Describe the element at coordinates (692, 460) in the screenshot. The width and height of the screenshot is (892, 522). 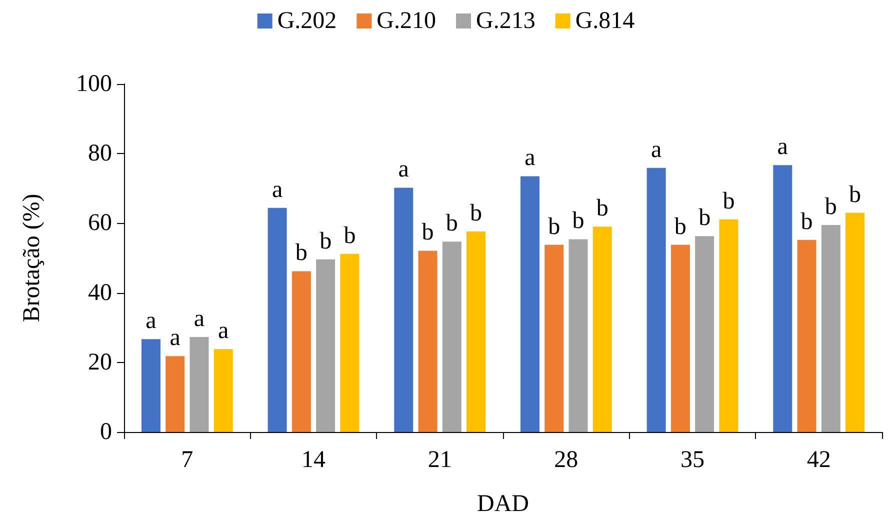
I see `x-tick-label: 35` at that location.